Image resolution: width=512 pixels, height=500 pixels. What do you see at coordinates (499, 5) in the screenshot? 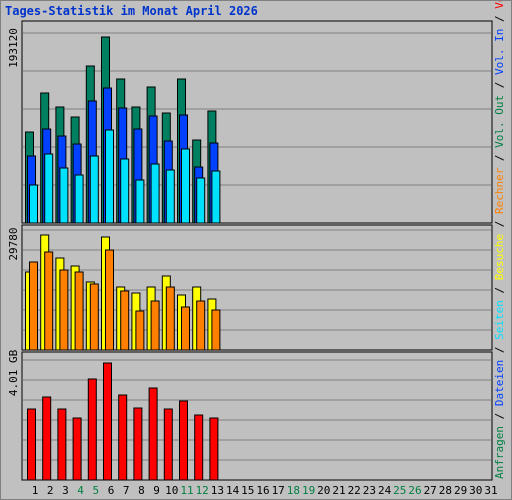
I see `legend-segment: Volumen` at bounding box center [499, 5].